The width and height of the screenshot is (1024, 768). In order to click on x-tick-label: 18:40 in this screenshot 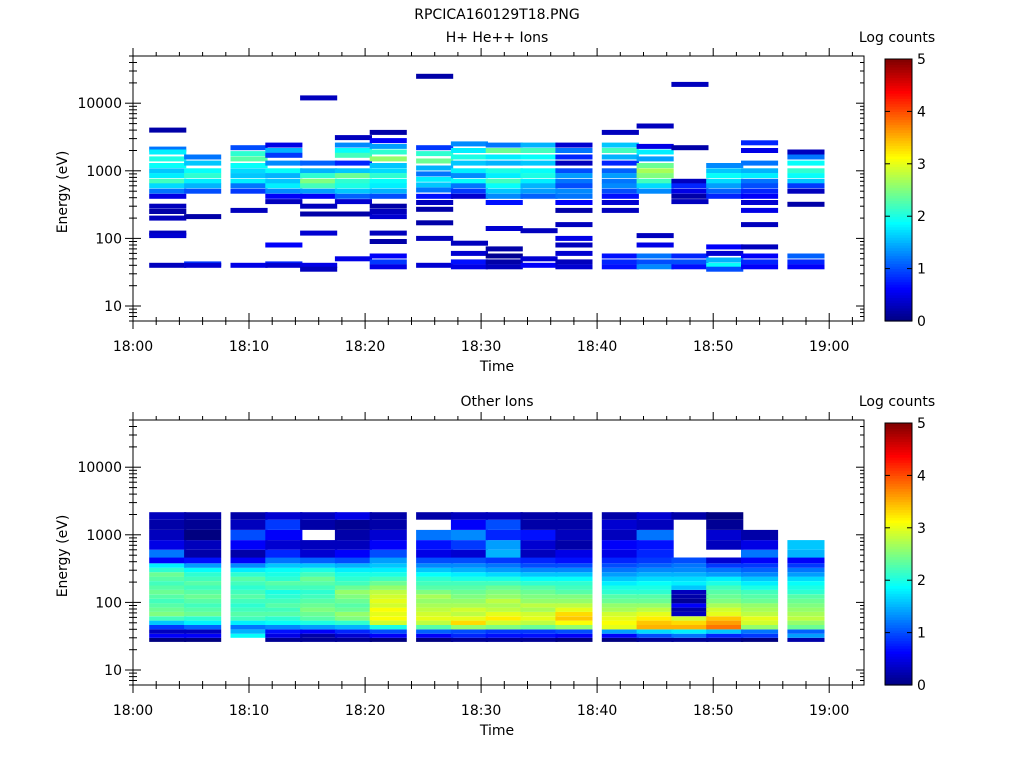, I will do `click(597, 711)`.